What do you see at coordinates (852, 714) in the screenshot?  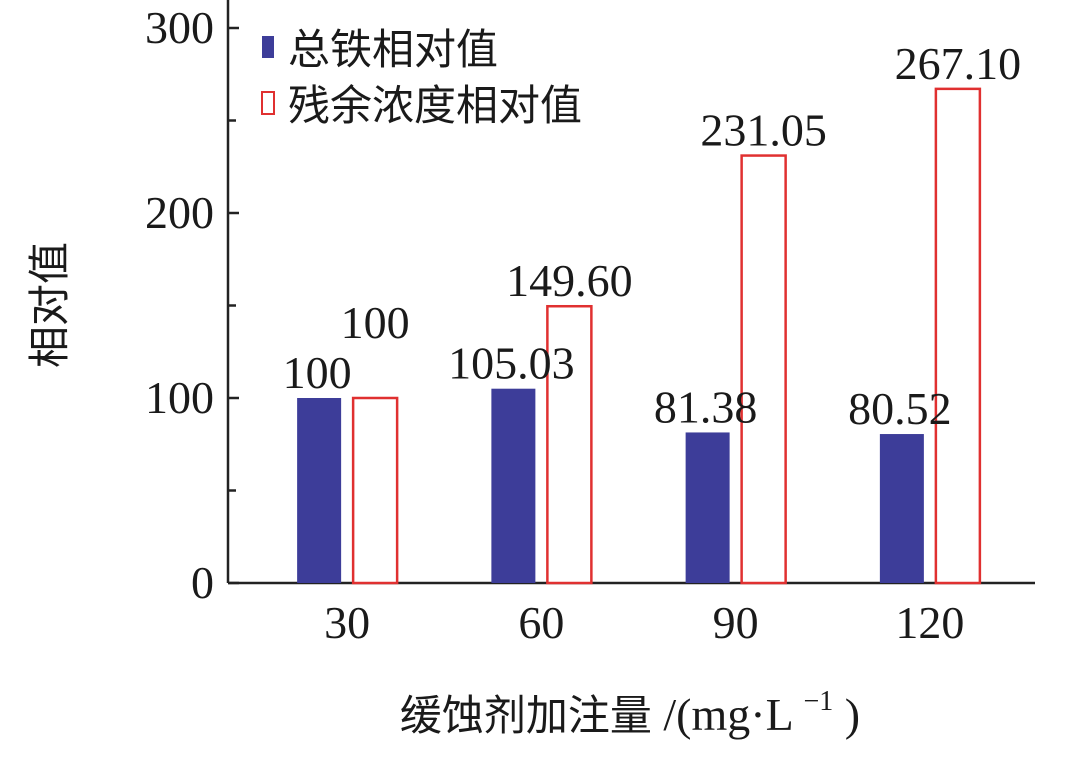 I see `x-axis-title-unit-close: )` at bounding box center [852, 714].